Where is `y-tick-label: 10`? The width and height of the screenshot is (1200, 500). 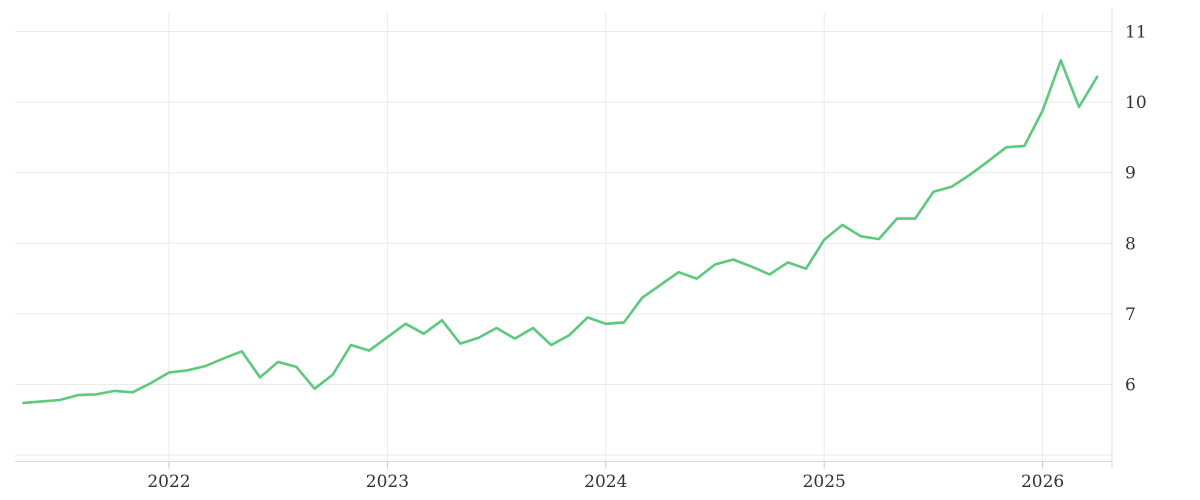 y-tick-label: 10 is located at coordinates (1136, 103).